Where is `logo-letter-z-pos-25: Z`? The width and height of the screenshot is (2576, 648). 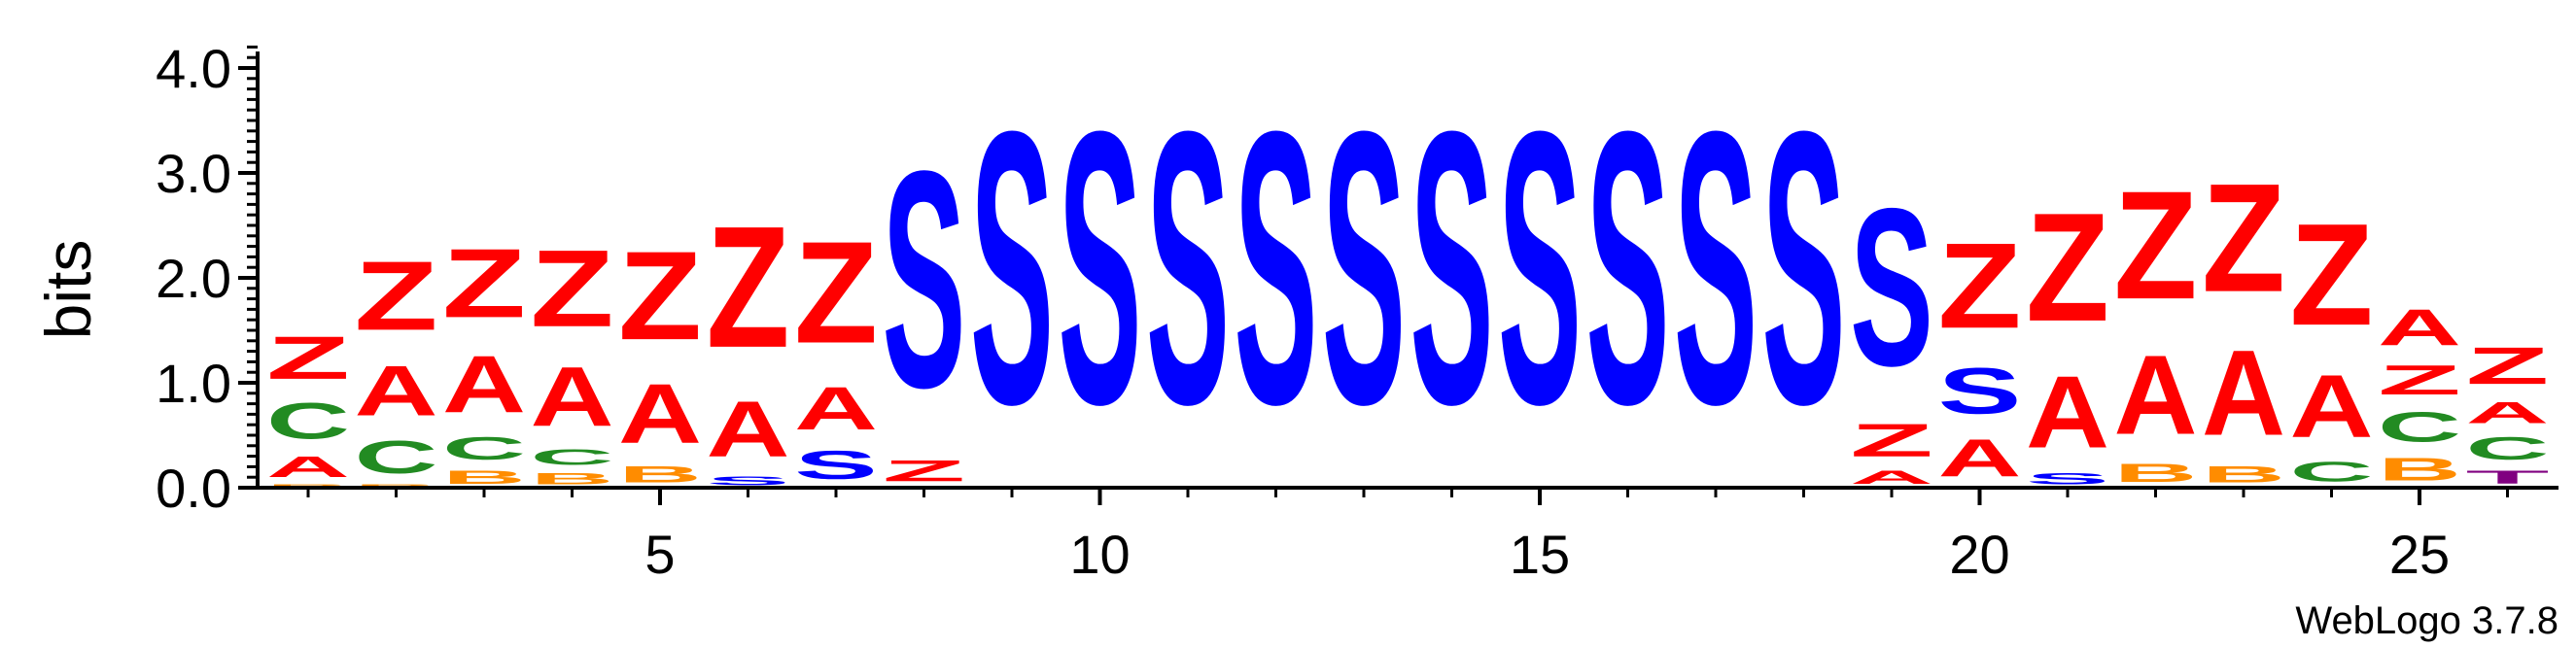 logo-letter-z-pos-25: Z is located at coordinates (2419, 380).